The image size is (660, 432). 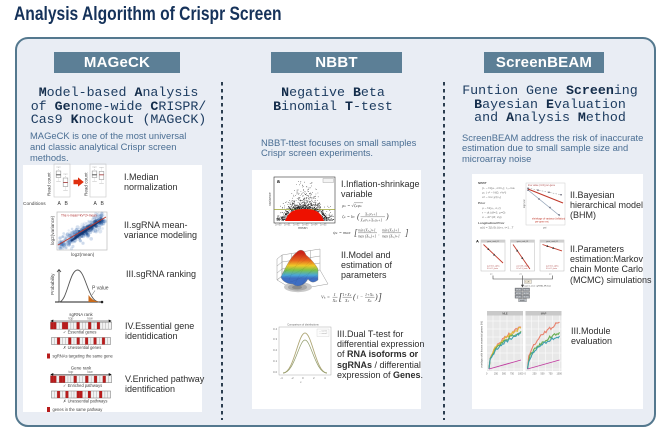 What do you see at coordinates (323, 334) in the screenshot?
I see `svg-text: — norm2` at bounding box center [323, 334].